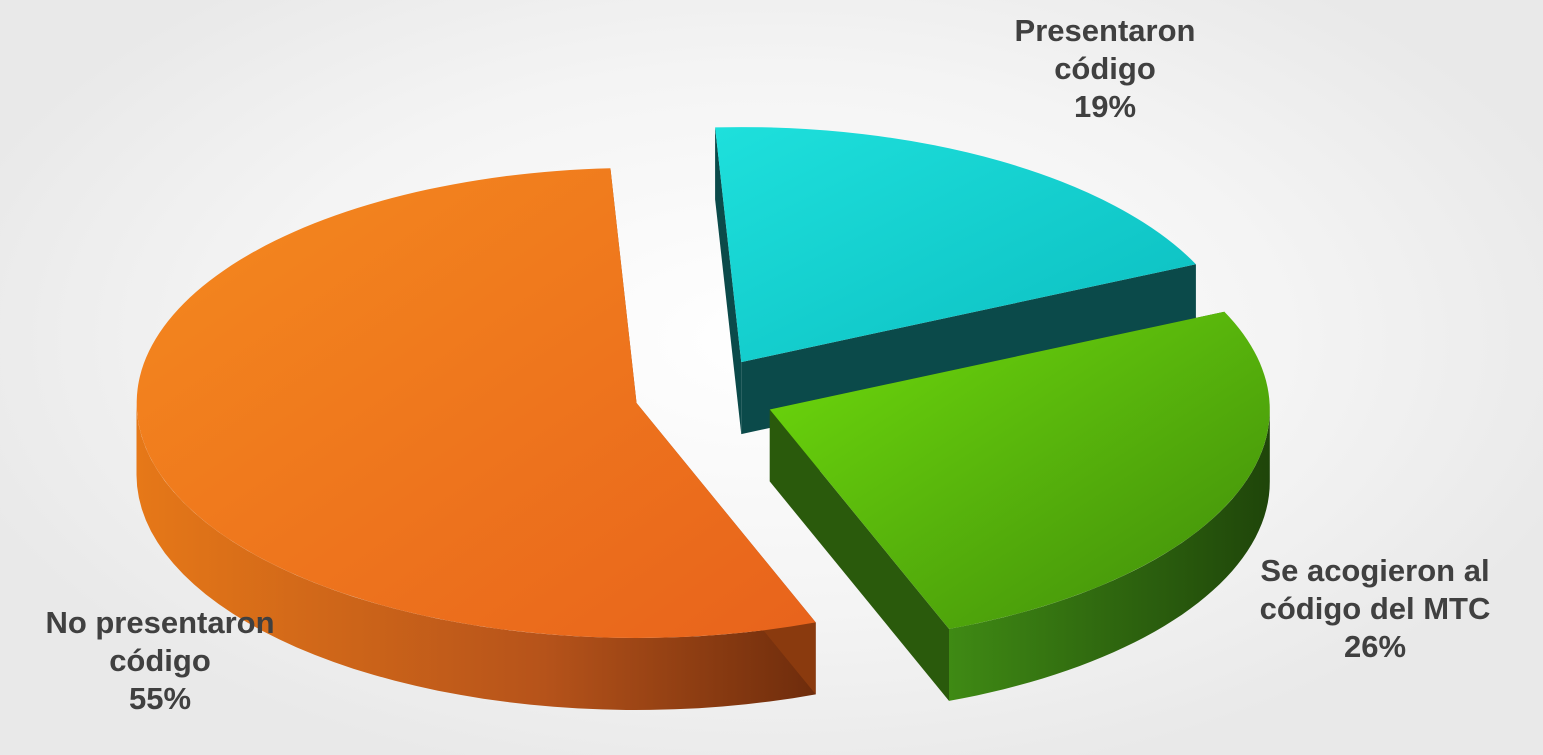 This screenshot has height=755, width=1543. Describe the element at coordinates (1105, 30) in the screenshot. I see `label-presented-line1: Presentaron` at that location.